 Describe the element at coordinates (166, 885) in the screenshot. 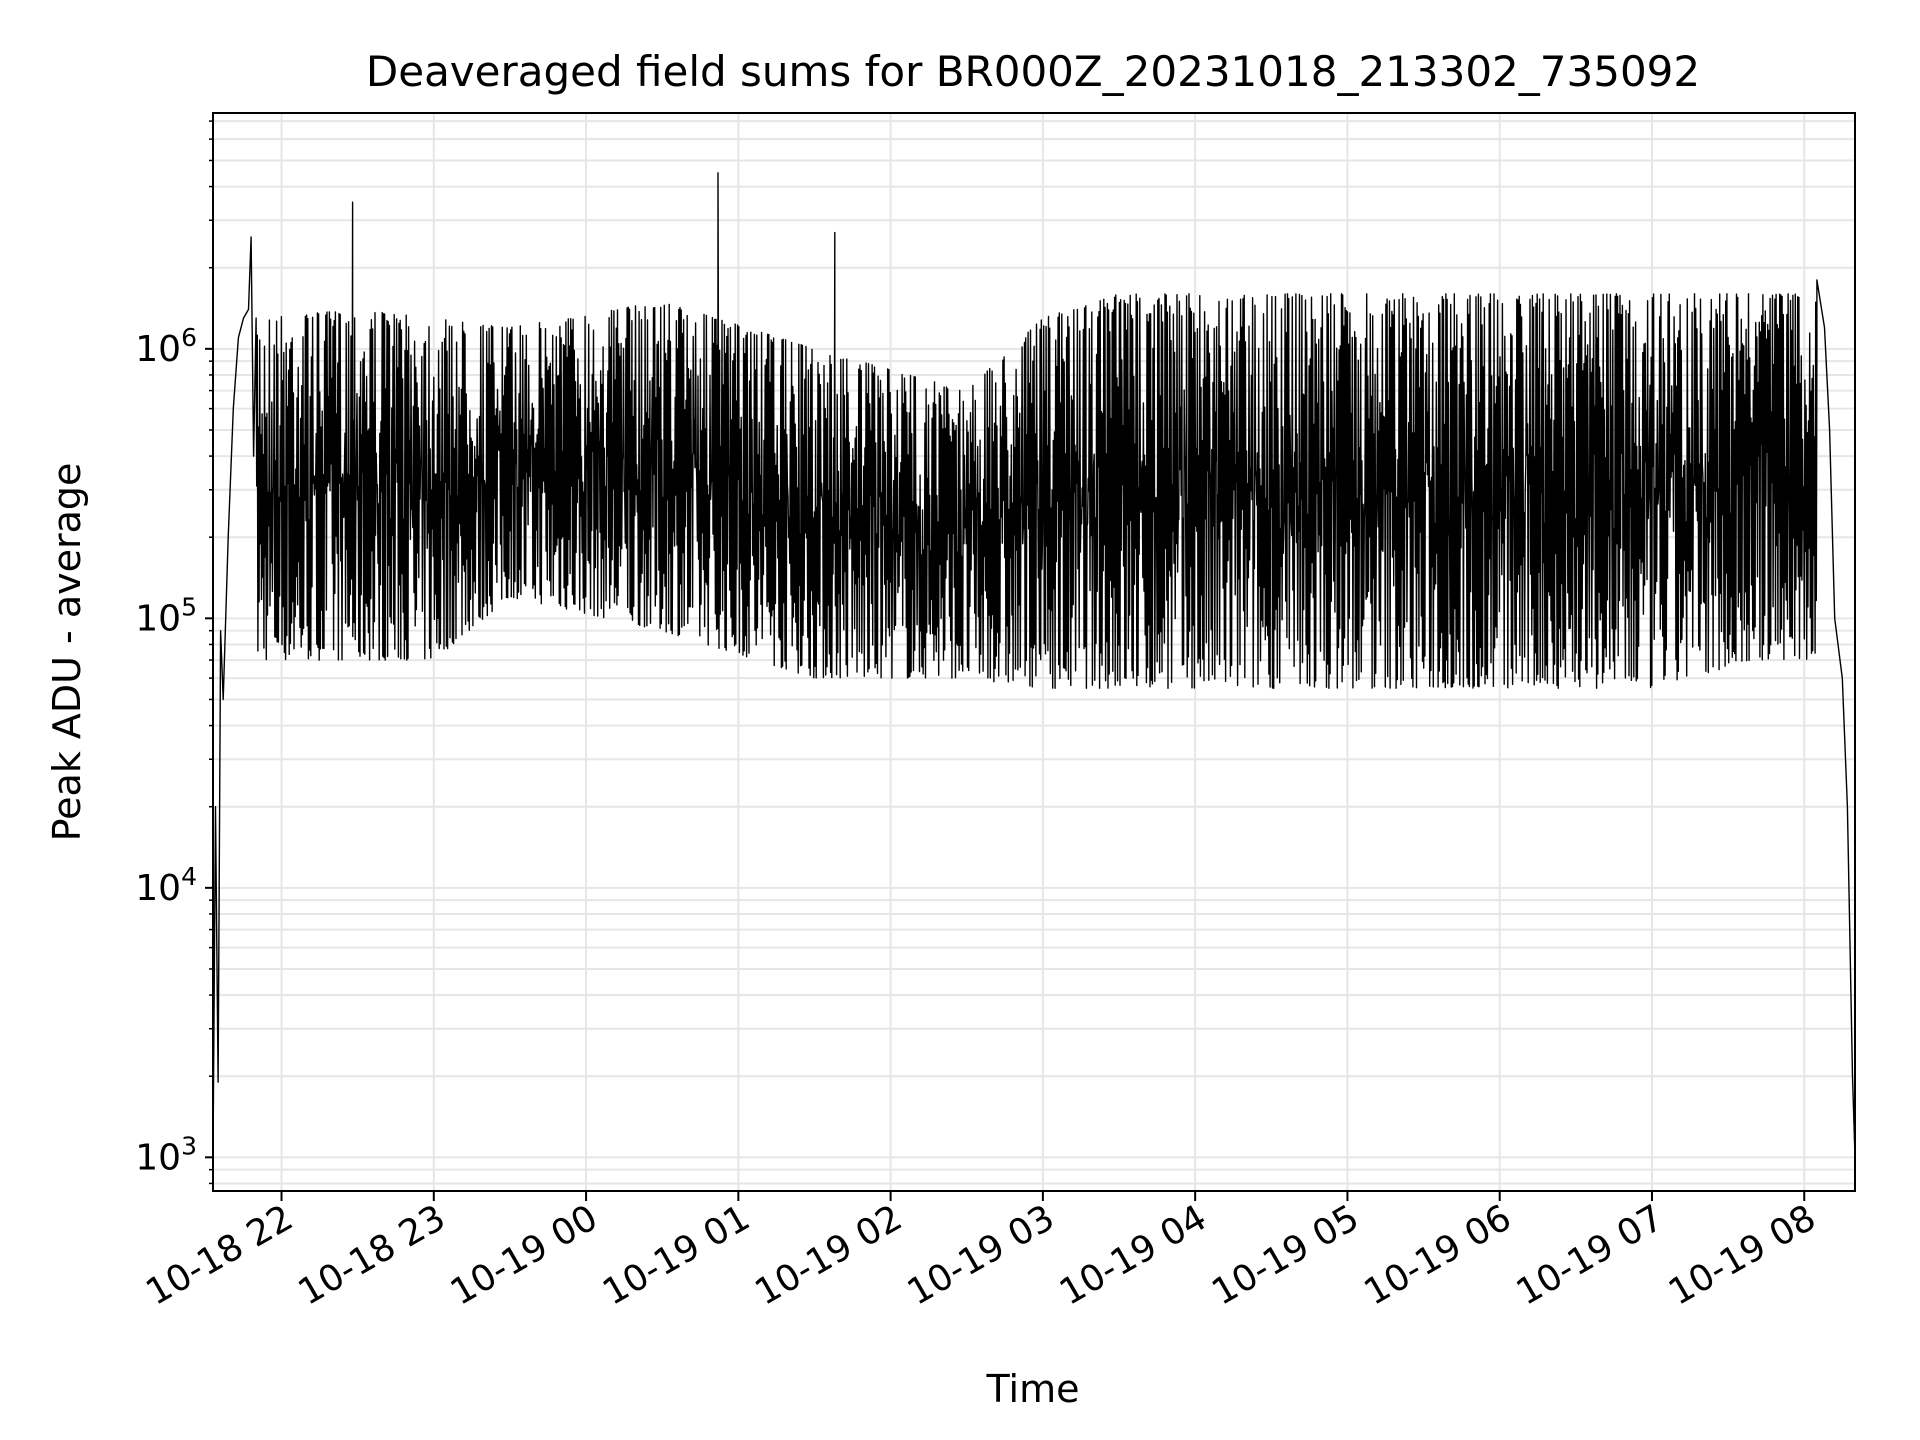

I see `y-tick-label: 10⁴` at that location.